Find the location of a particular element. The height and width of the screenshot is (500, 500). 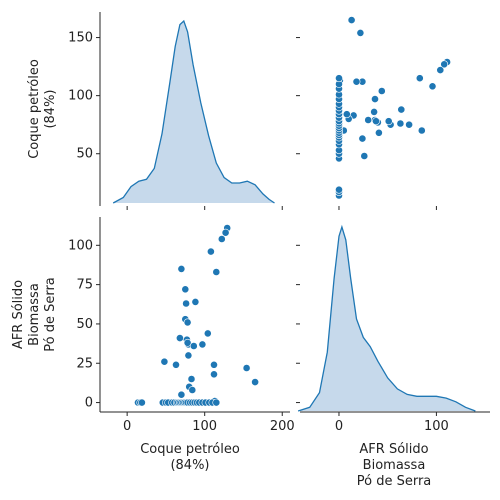

y-axis-label: Coque petróleo is located at coordinates (34, 109).